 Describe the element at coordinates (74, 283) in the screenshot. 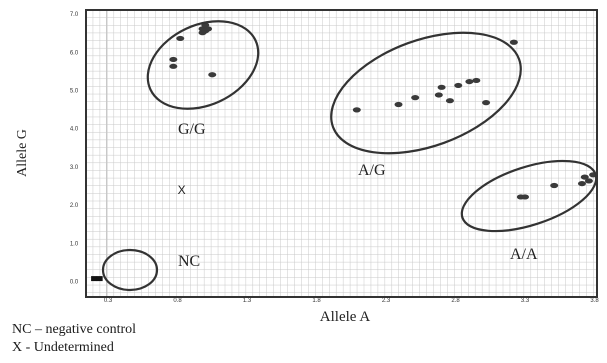

I see `y-tick-label: 0.0` at that location.